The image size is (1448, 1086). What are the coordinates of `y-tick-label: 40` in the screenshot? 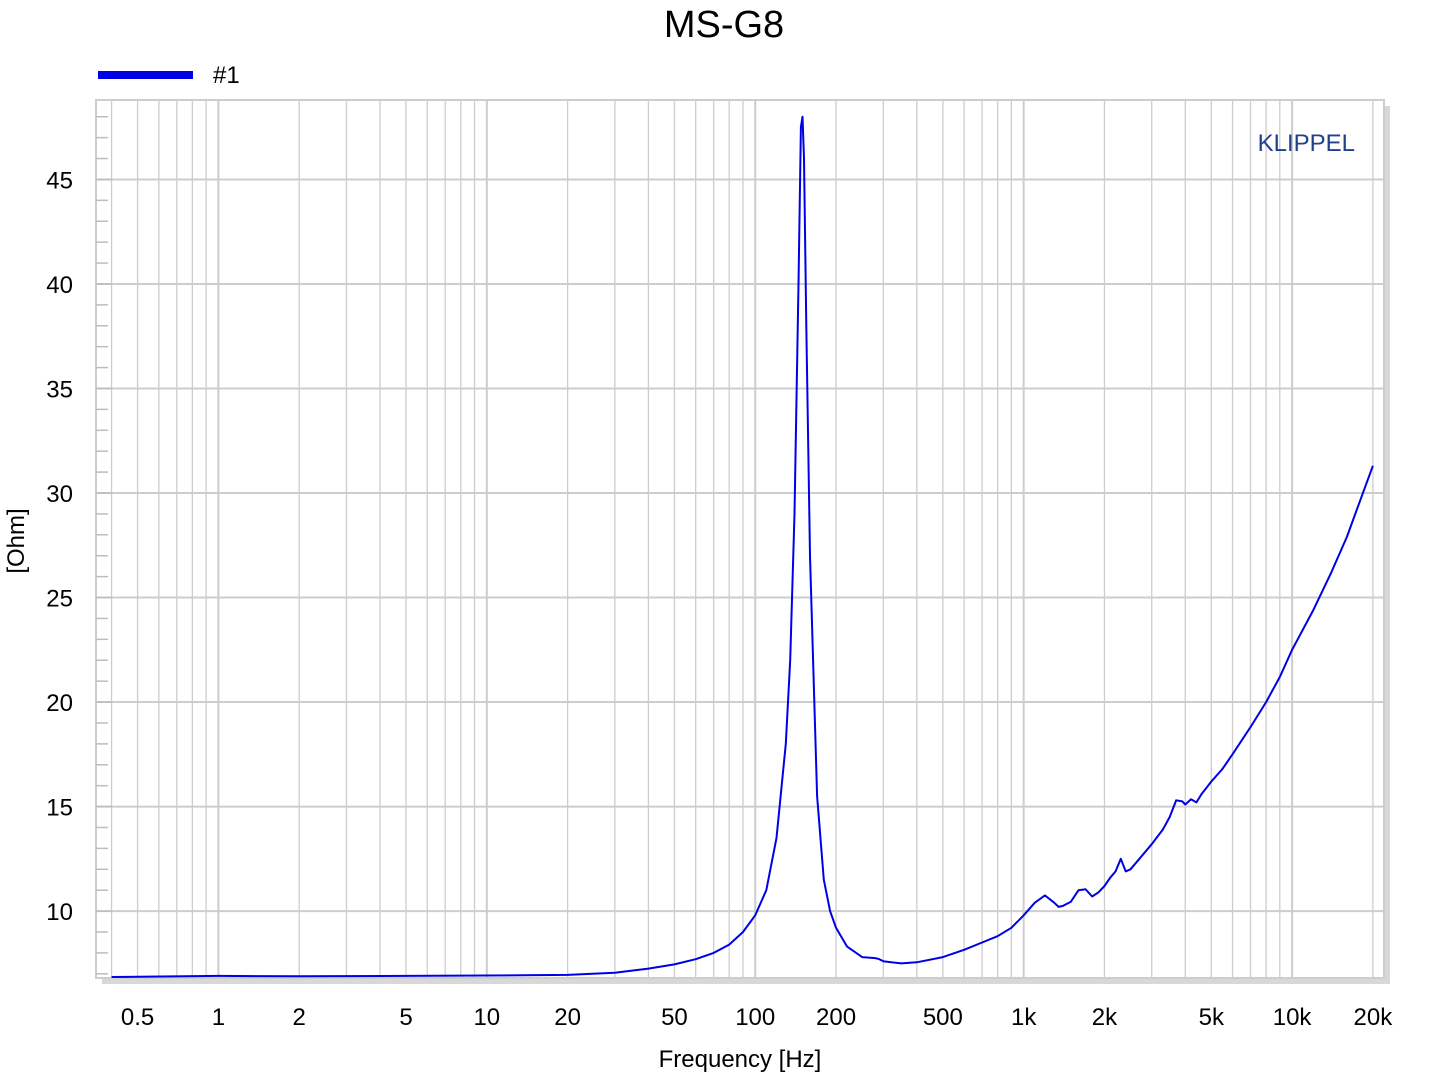 It's located at (59, 285).